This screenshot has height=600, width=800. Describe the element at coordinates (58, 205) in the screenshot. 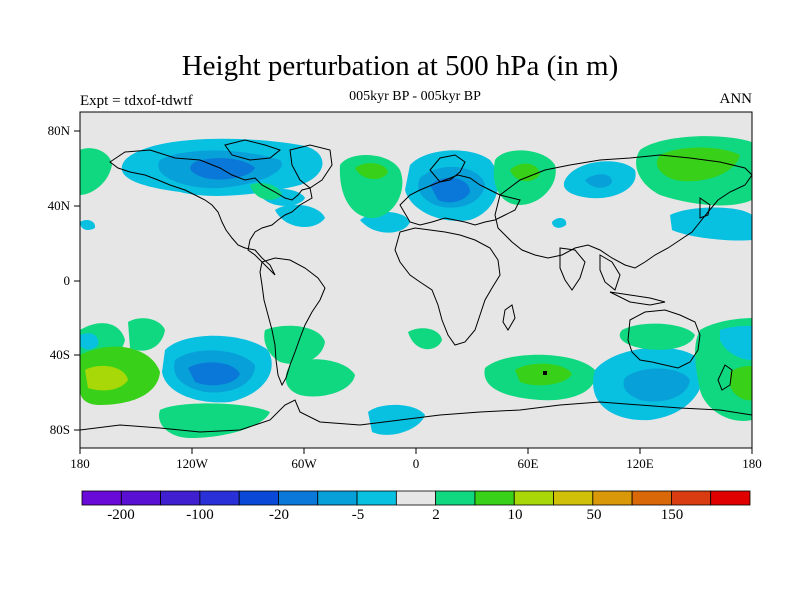

I see `lat-label-40n: 40N` at that location.